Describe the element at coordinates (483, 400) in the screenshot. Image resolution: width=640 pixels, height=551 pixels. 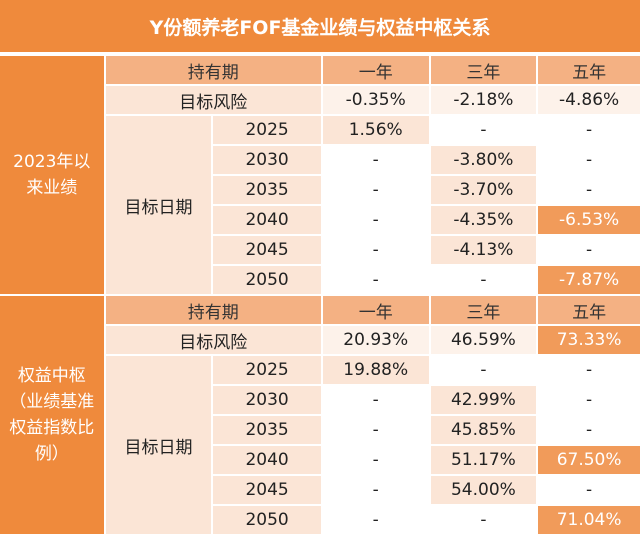
I see `cell-value: 42.99%` at that location.